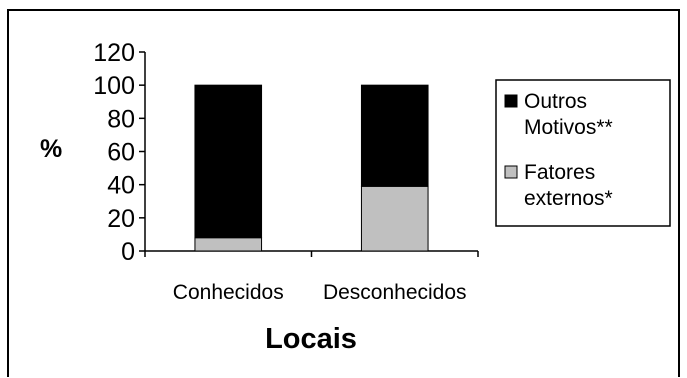 The height and width of the screenshot is (378, 687). Describe the element at coordinates (121, 186) in the screenshot. I see `y-tick-label: 40` at that location.